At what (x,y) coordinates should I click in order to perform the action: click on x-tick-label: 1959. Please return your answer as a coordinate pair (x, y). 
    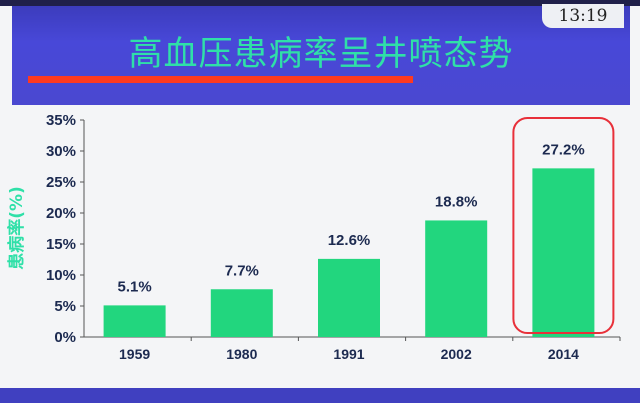
    Looking at the image, I should click on (134, 354).